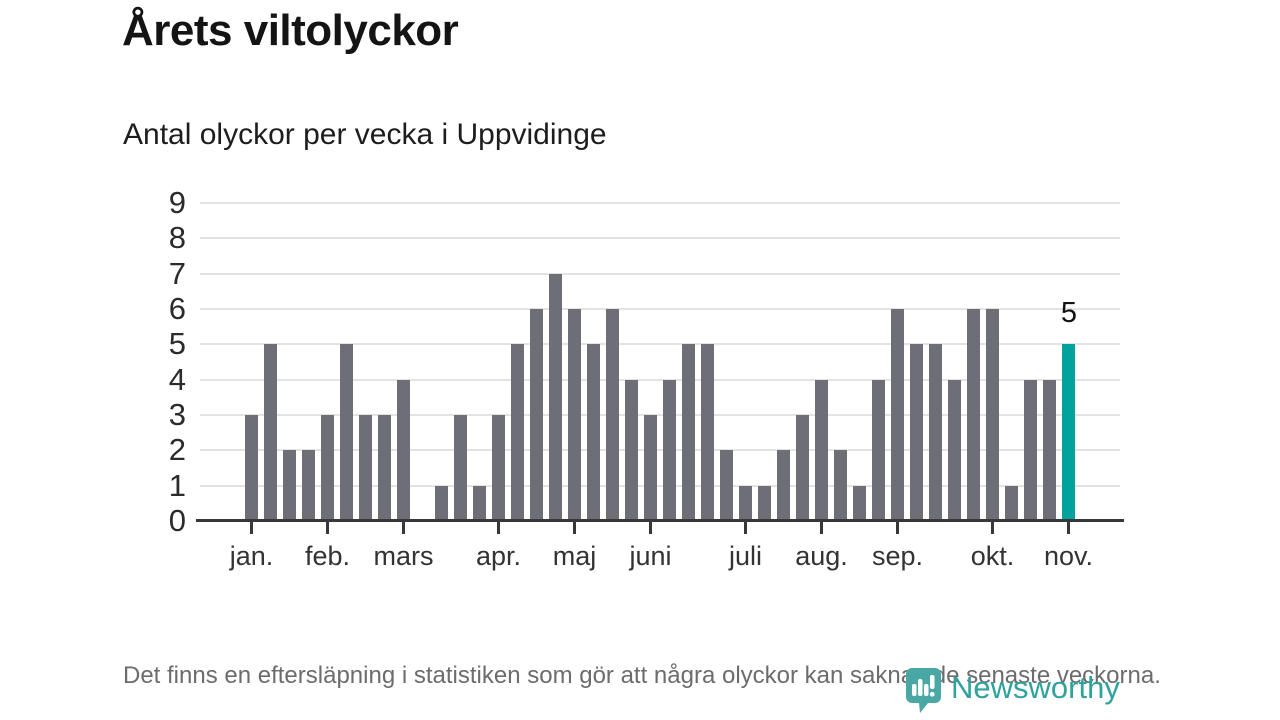 This screenshot has width=1280, height=720. I want to click on x-axis-label-apr: apr., so click(498, 556).